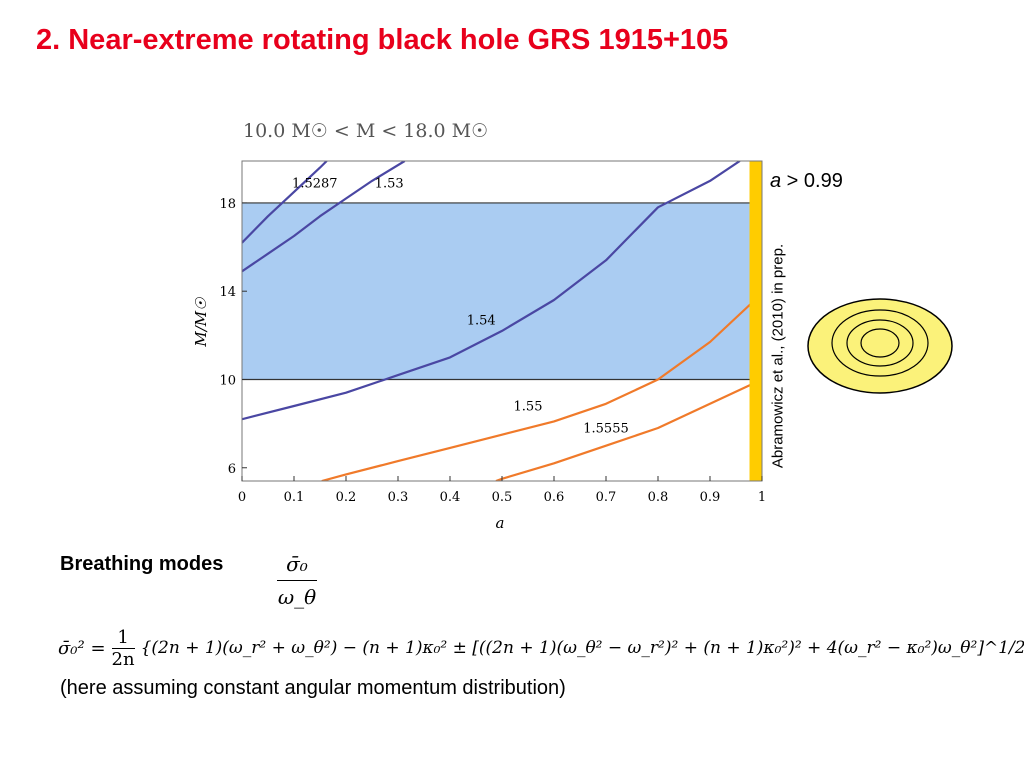 This screenshot has width=1024, height=768. What do you see at coordinates (242, 497) in the screenshot?
I see `x-tick-label: 0` at bounding box center [242, 497].